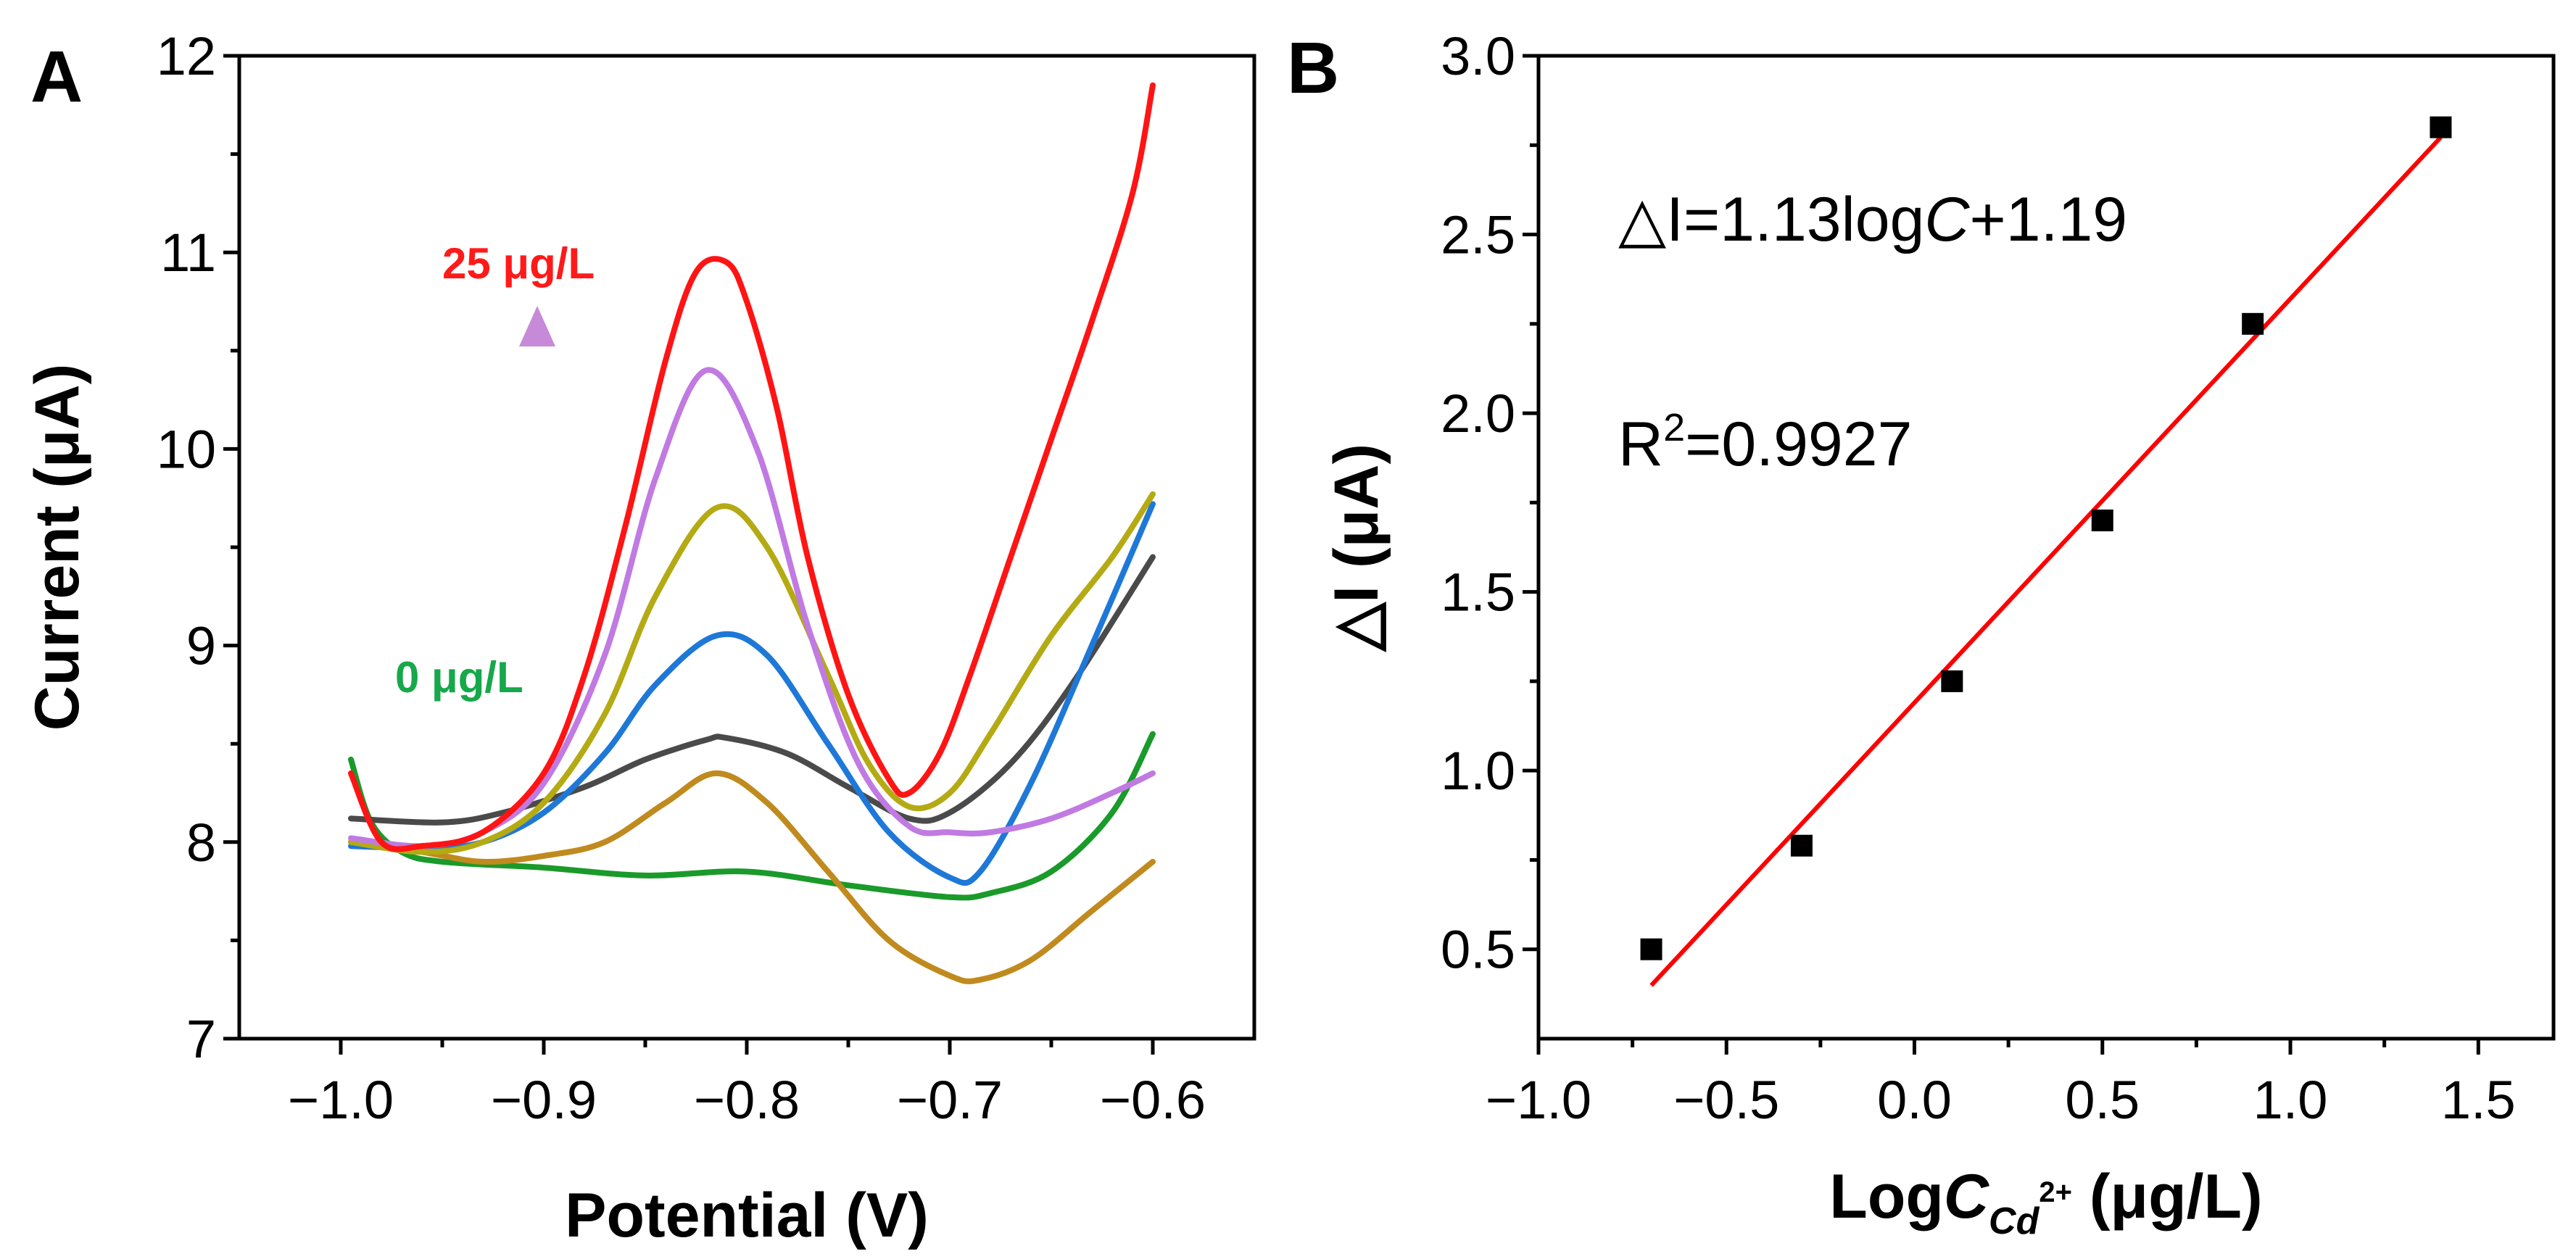  I want to click on chart-a-xtick-label: −0.6, so click(1153, 1100).